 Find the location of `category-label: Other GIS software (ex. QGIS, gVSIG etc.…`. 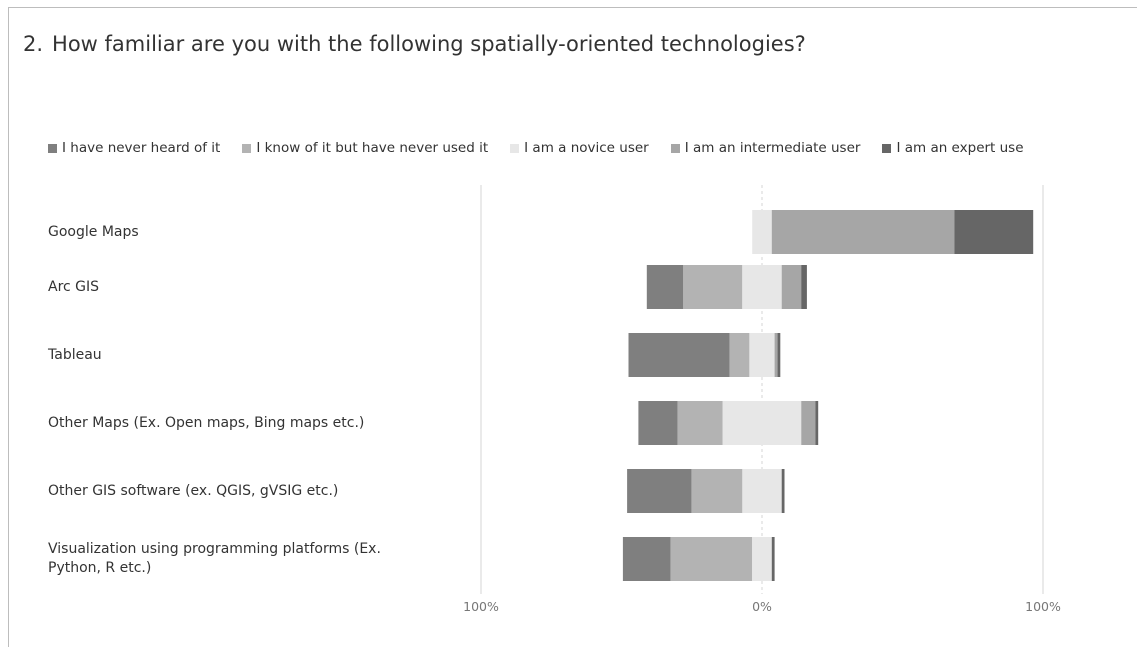

category-label: Other GIS software (ex. QGIS, gVSIG etc.… is located at coordinates (193, 490).